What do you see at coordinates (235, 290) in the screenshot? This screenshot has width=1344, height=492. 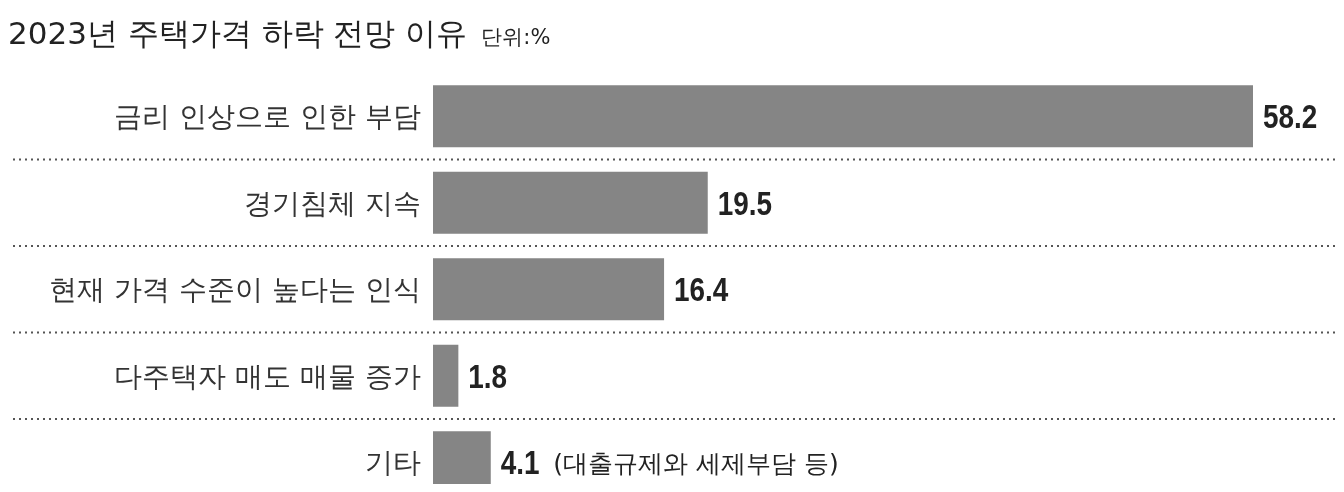 I see `y-tick-label: 현재 가격 수준이 높다는 인식` at bounding box center [235, 290].